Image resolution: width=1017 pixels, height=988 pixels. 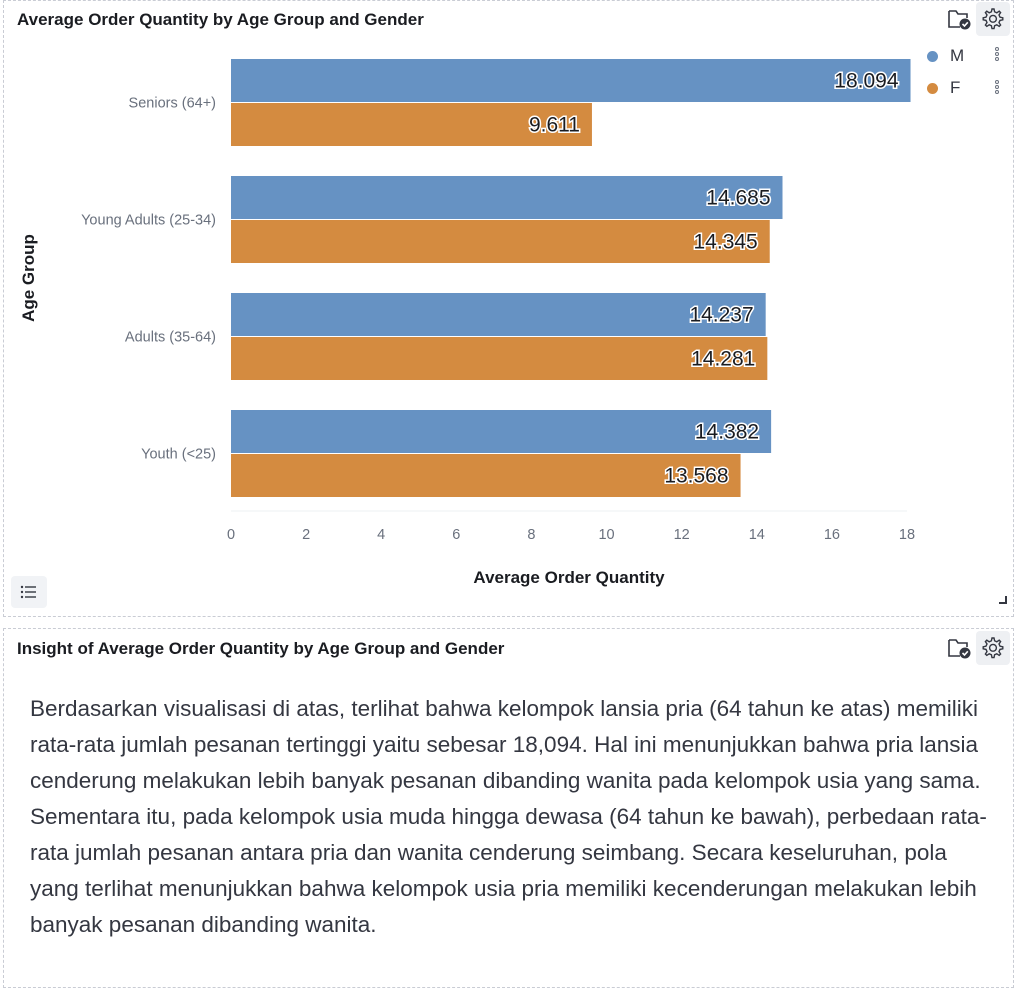 I want to click on x-tick-2: 2, so click(x=306, y=535).